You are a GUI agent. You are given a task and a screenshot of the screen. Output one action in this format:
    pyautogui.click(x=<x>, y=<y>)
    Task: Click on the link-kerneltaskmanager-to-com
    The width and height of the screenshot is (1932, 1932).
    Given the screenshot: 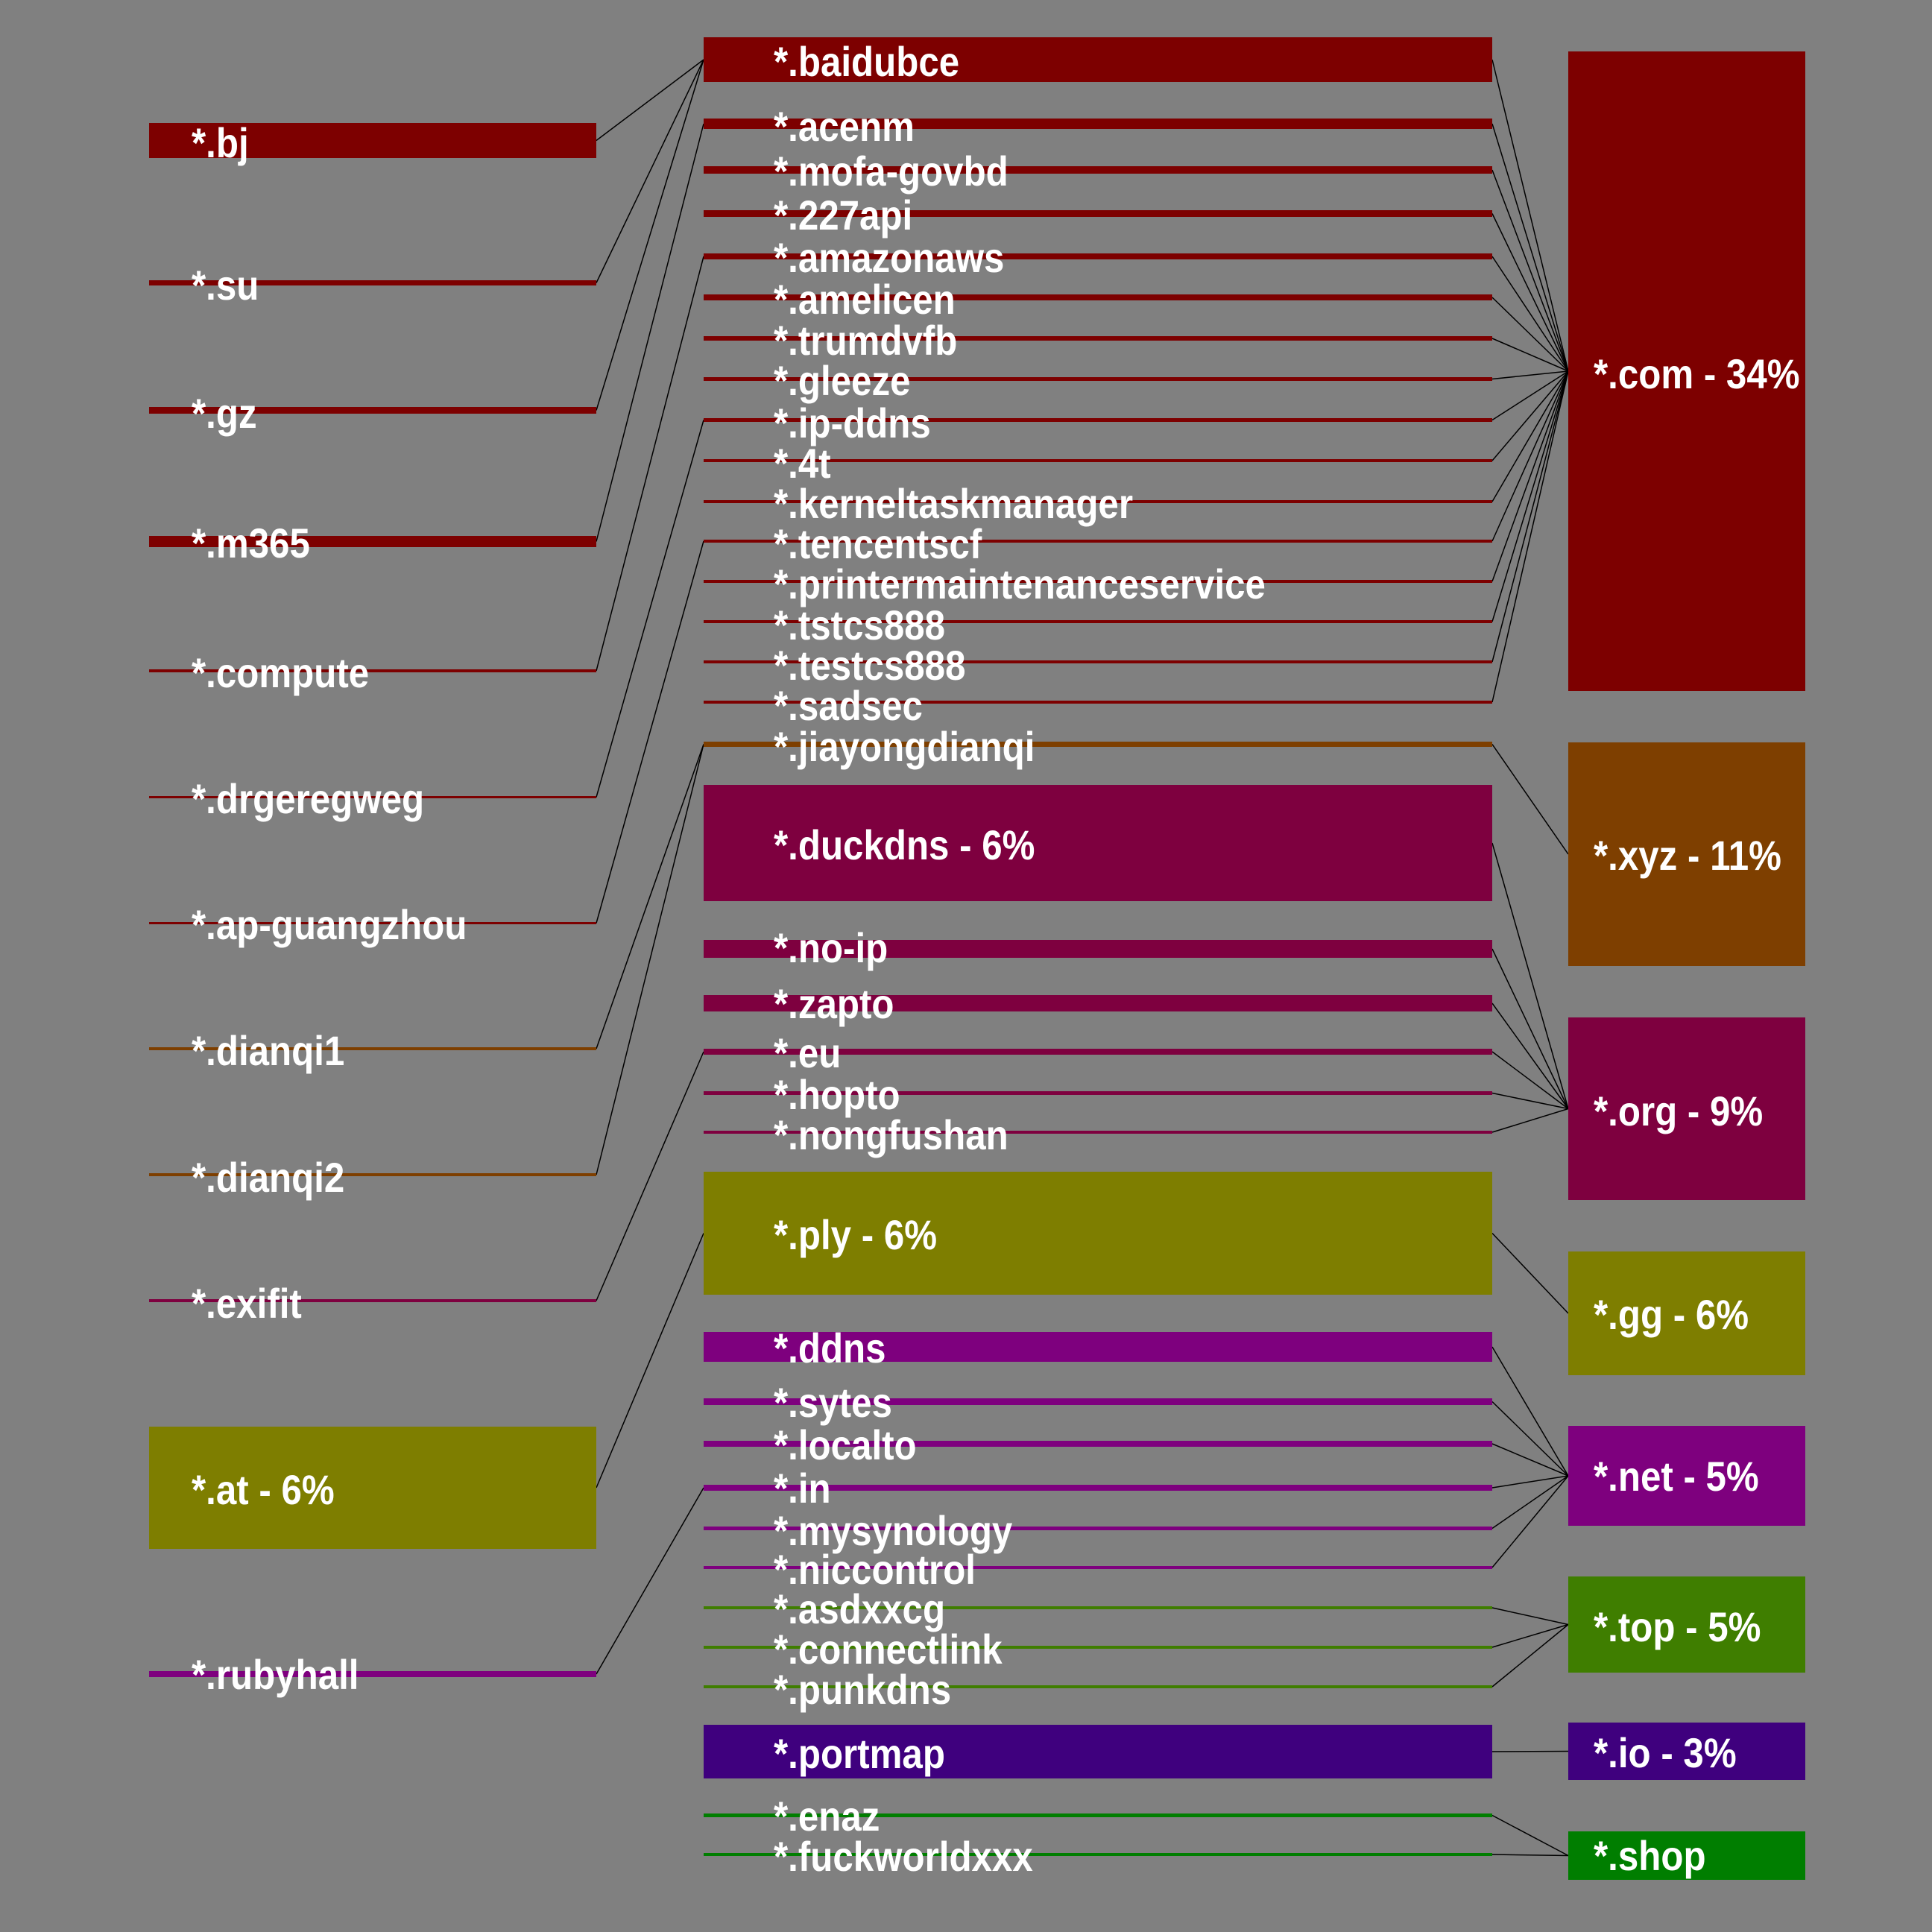 What is the action you would take?
    pyautogui.click(x=1530, y=436)
    